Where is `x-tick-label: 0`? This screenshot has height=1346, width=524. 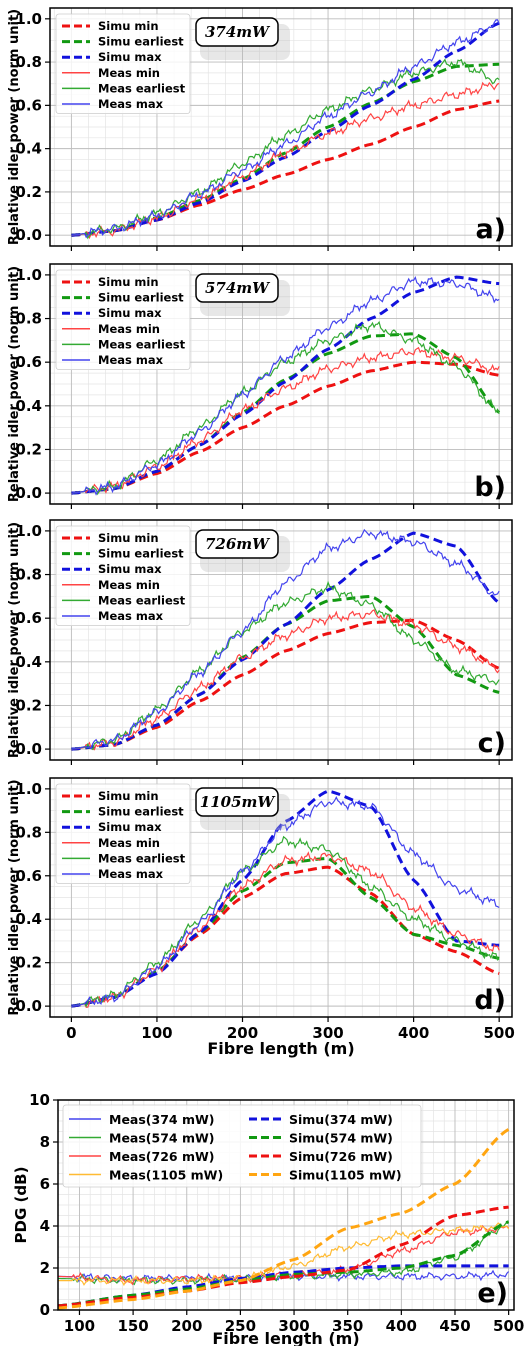 x-tick-label: 0 is located at coordinates (71, 1033).